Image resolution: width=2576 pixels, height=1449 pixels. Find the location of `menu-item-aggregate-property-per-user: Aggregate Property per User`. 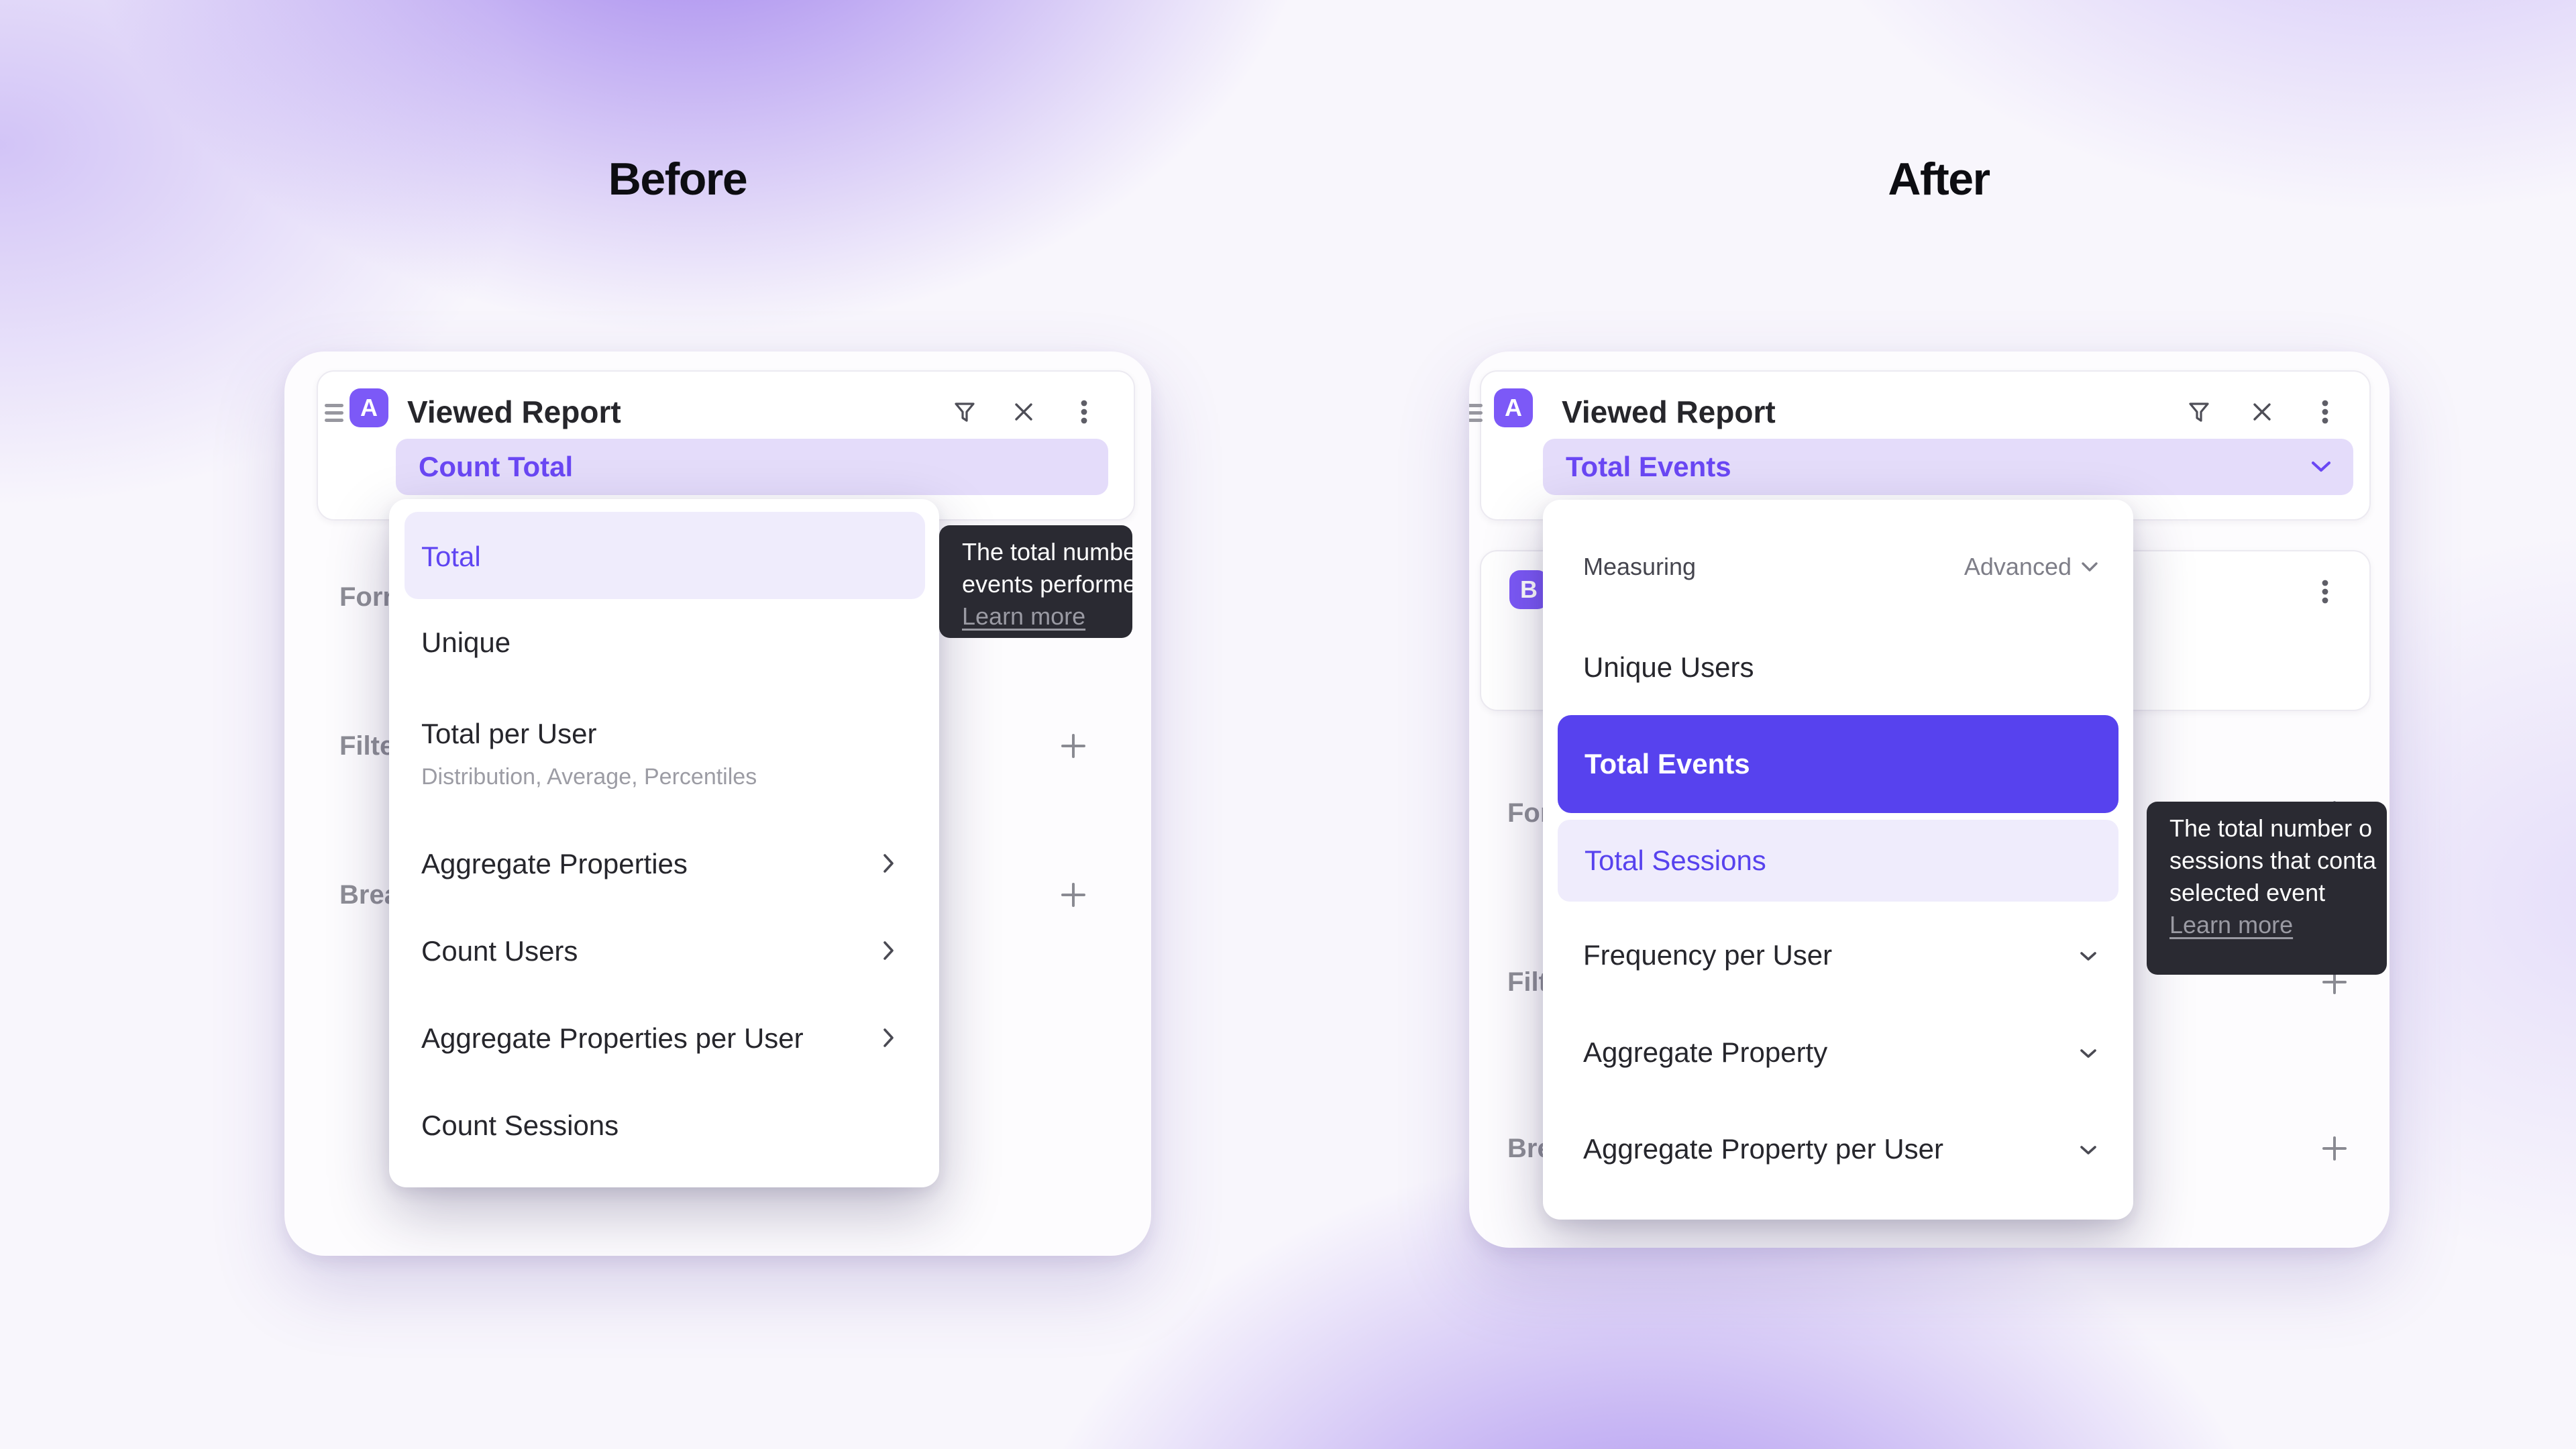

menu-item-aggregate-property-per-user: Aggregate Property per User is located at coordinates (1763, 1149).